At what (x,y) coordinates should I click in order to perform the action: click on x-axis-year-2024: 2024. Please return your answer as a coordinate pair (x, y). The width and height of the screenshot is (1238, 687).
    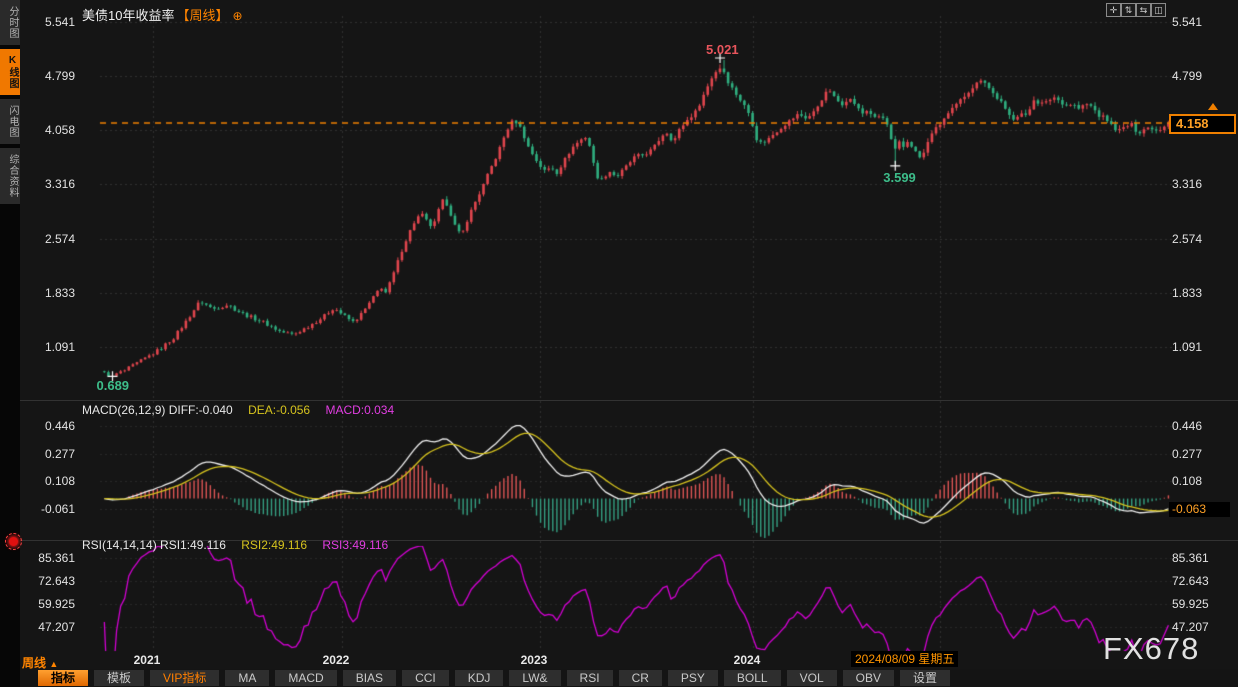
    Looking at the image, I should click on (747, 660).